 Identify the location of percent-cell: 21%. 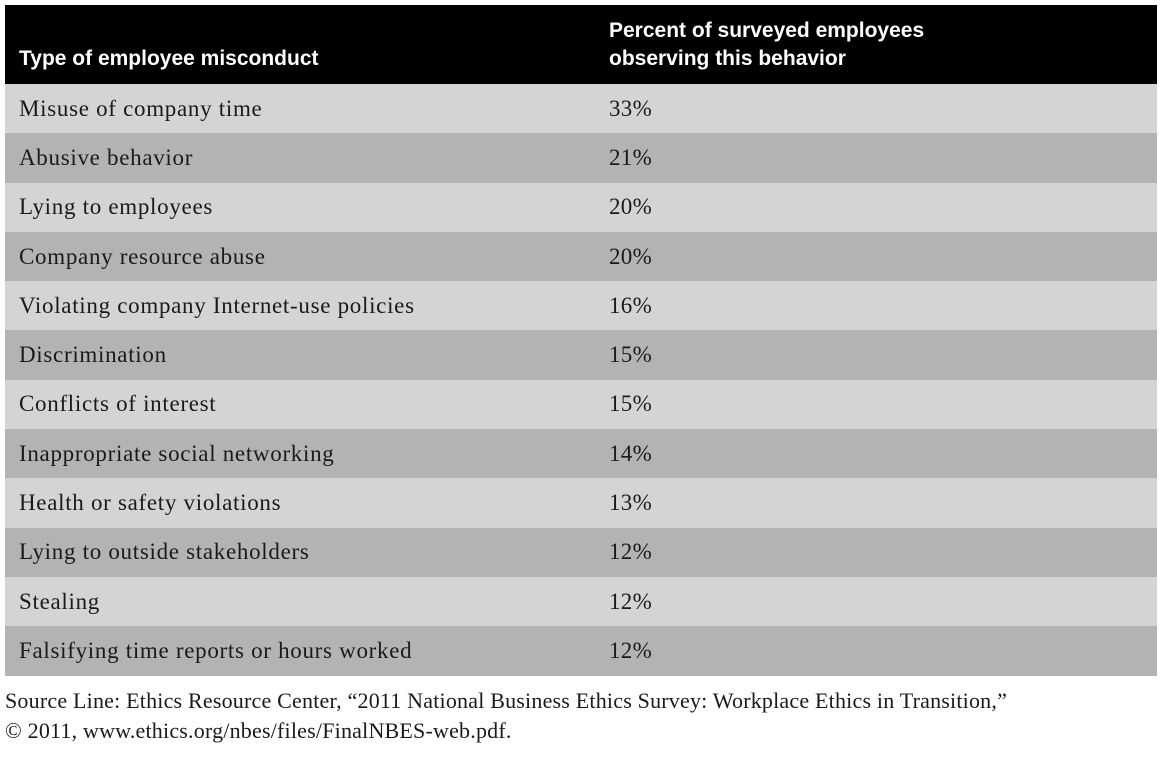
(631, 157).